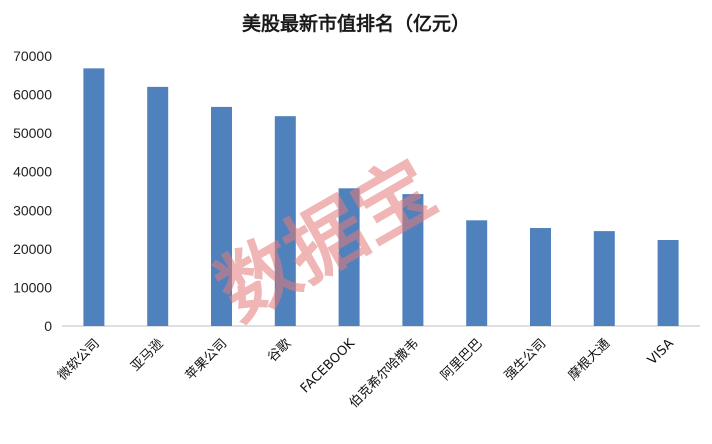  Describe the element at coordinates (32, 95) in the screenshot. I see `y-tick-label: 60000` at that location.